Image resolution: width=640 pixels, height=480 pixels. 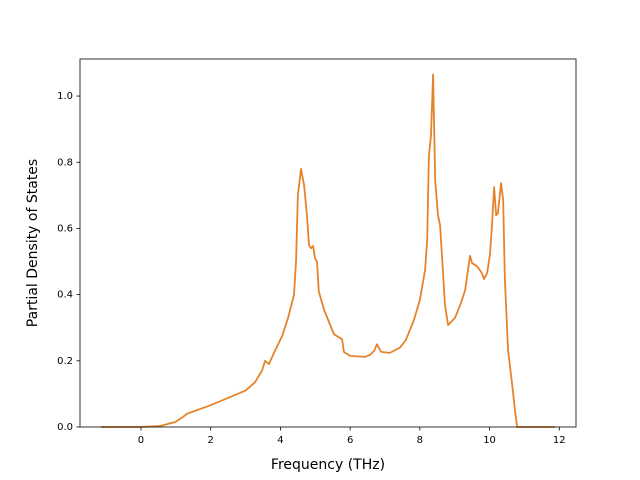 What do you see at coordinates (280, 440) in the screenshot?
I see `x-tick-label: 4` at bounding box center [280, 440].